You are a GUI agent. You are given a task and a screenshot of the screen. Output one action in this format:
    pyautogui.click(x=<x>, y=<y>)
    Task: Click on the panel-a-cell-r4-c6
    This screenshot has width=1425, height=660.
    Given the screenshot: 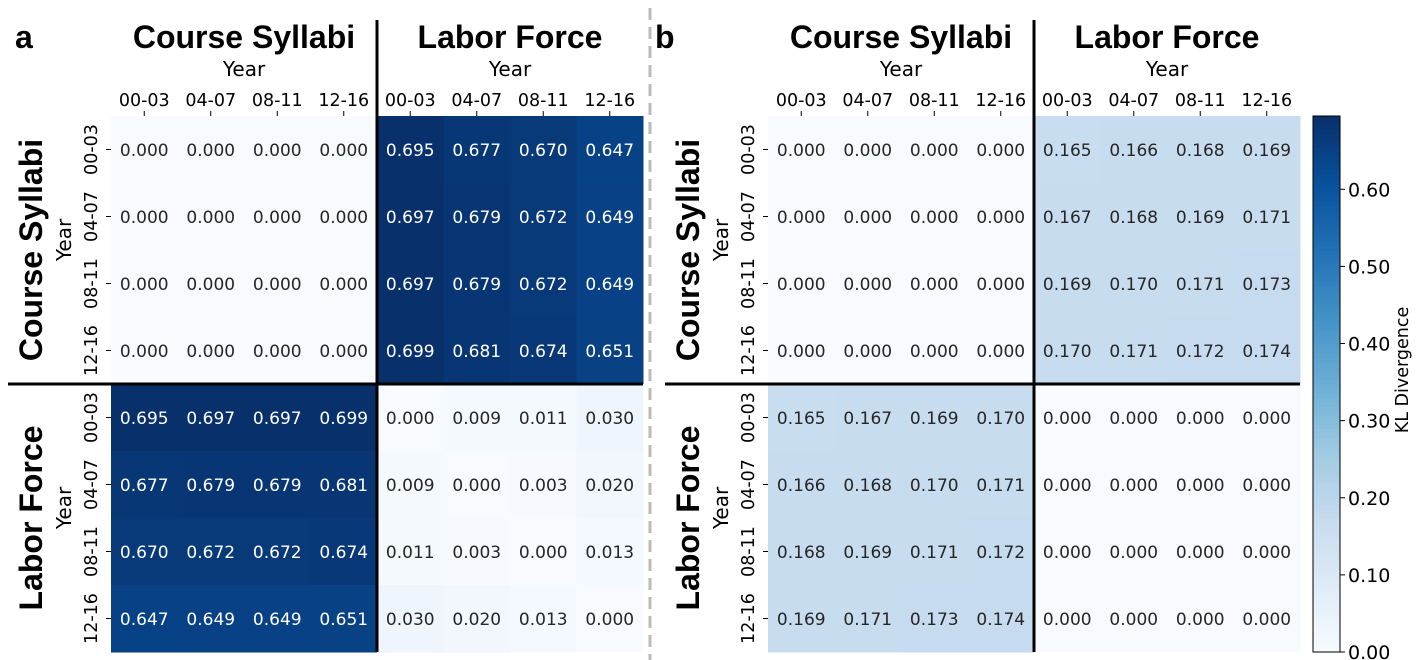 What is the action you would take?
    pyautogui.click(x=543, y=418)
    